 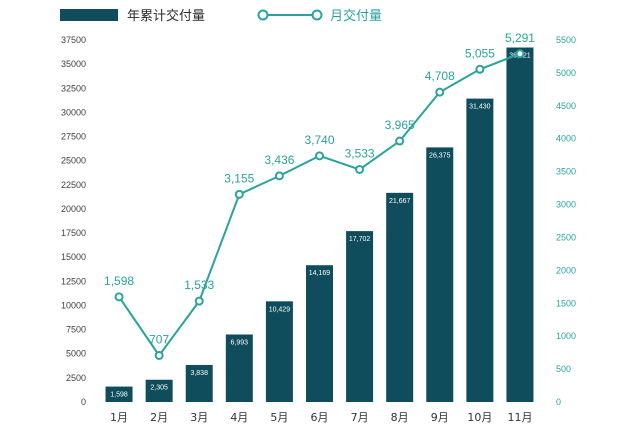 What do you see at coordinates (520, 38) in the screenshot?
I see `line-value-label: 5,291` at bounding box center [520, 38].